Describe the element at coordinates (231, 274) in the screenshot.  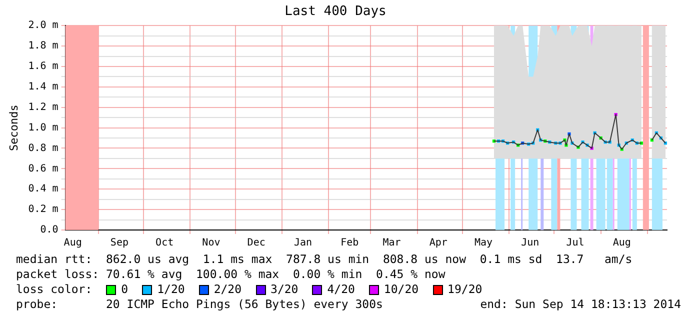
I see `text: packet loss: 70.61 % avg 100.00 % max 0.00 % min 0.45 % now` at that location.